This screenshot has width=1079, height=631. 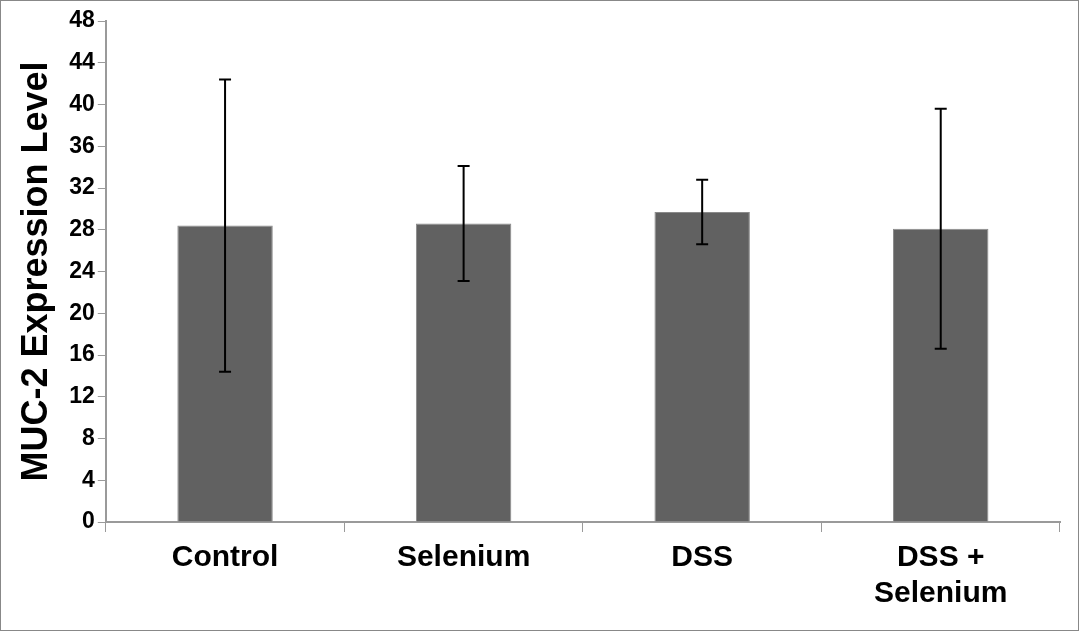 What do you see at coordinates (82, 186) in the screenshot?
I see `y-tick-label: 32` at bounding box center [82, 186].